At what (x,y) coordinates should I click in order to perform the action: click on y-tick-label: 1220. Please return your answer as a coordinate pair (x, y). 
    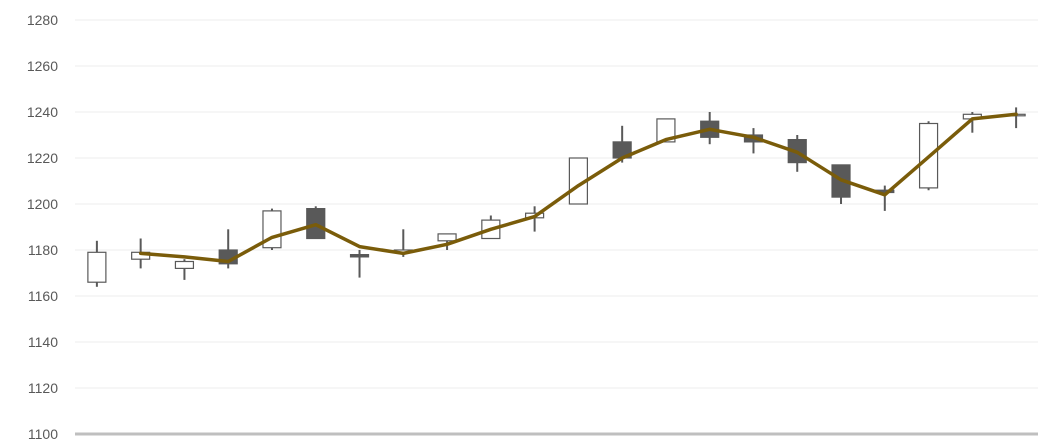
    Looking at the image, I should click on (42, 158).